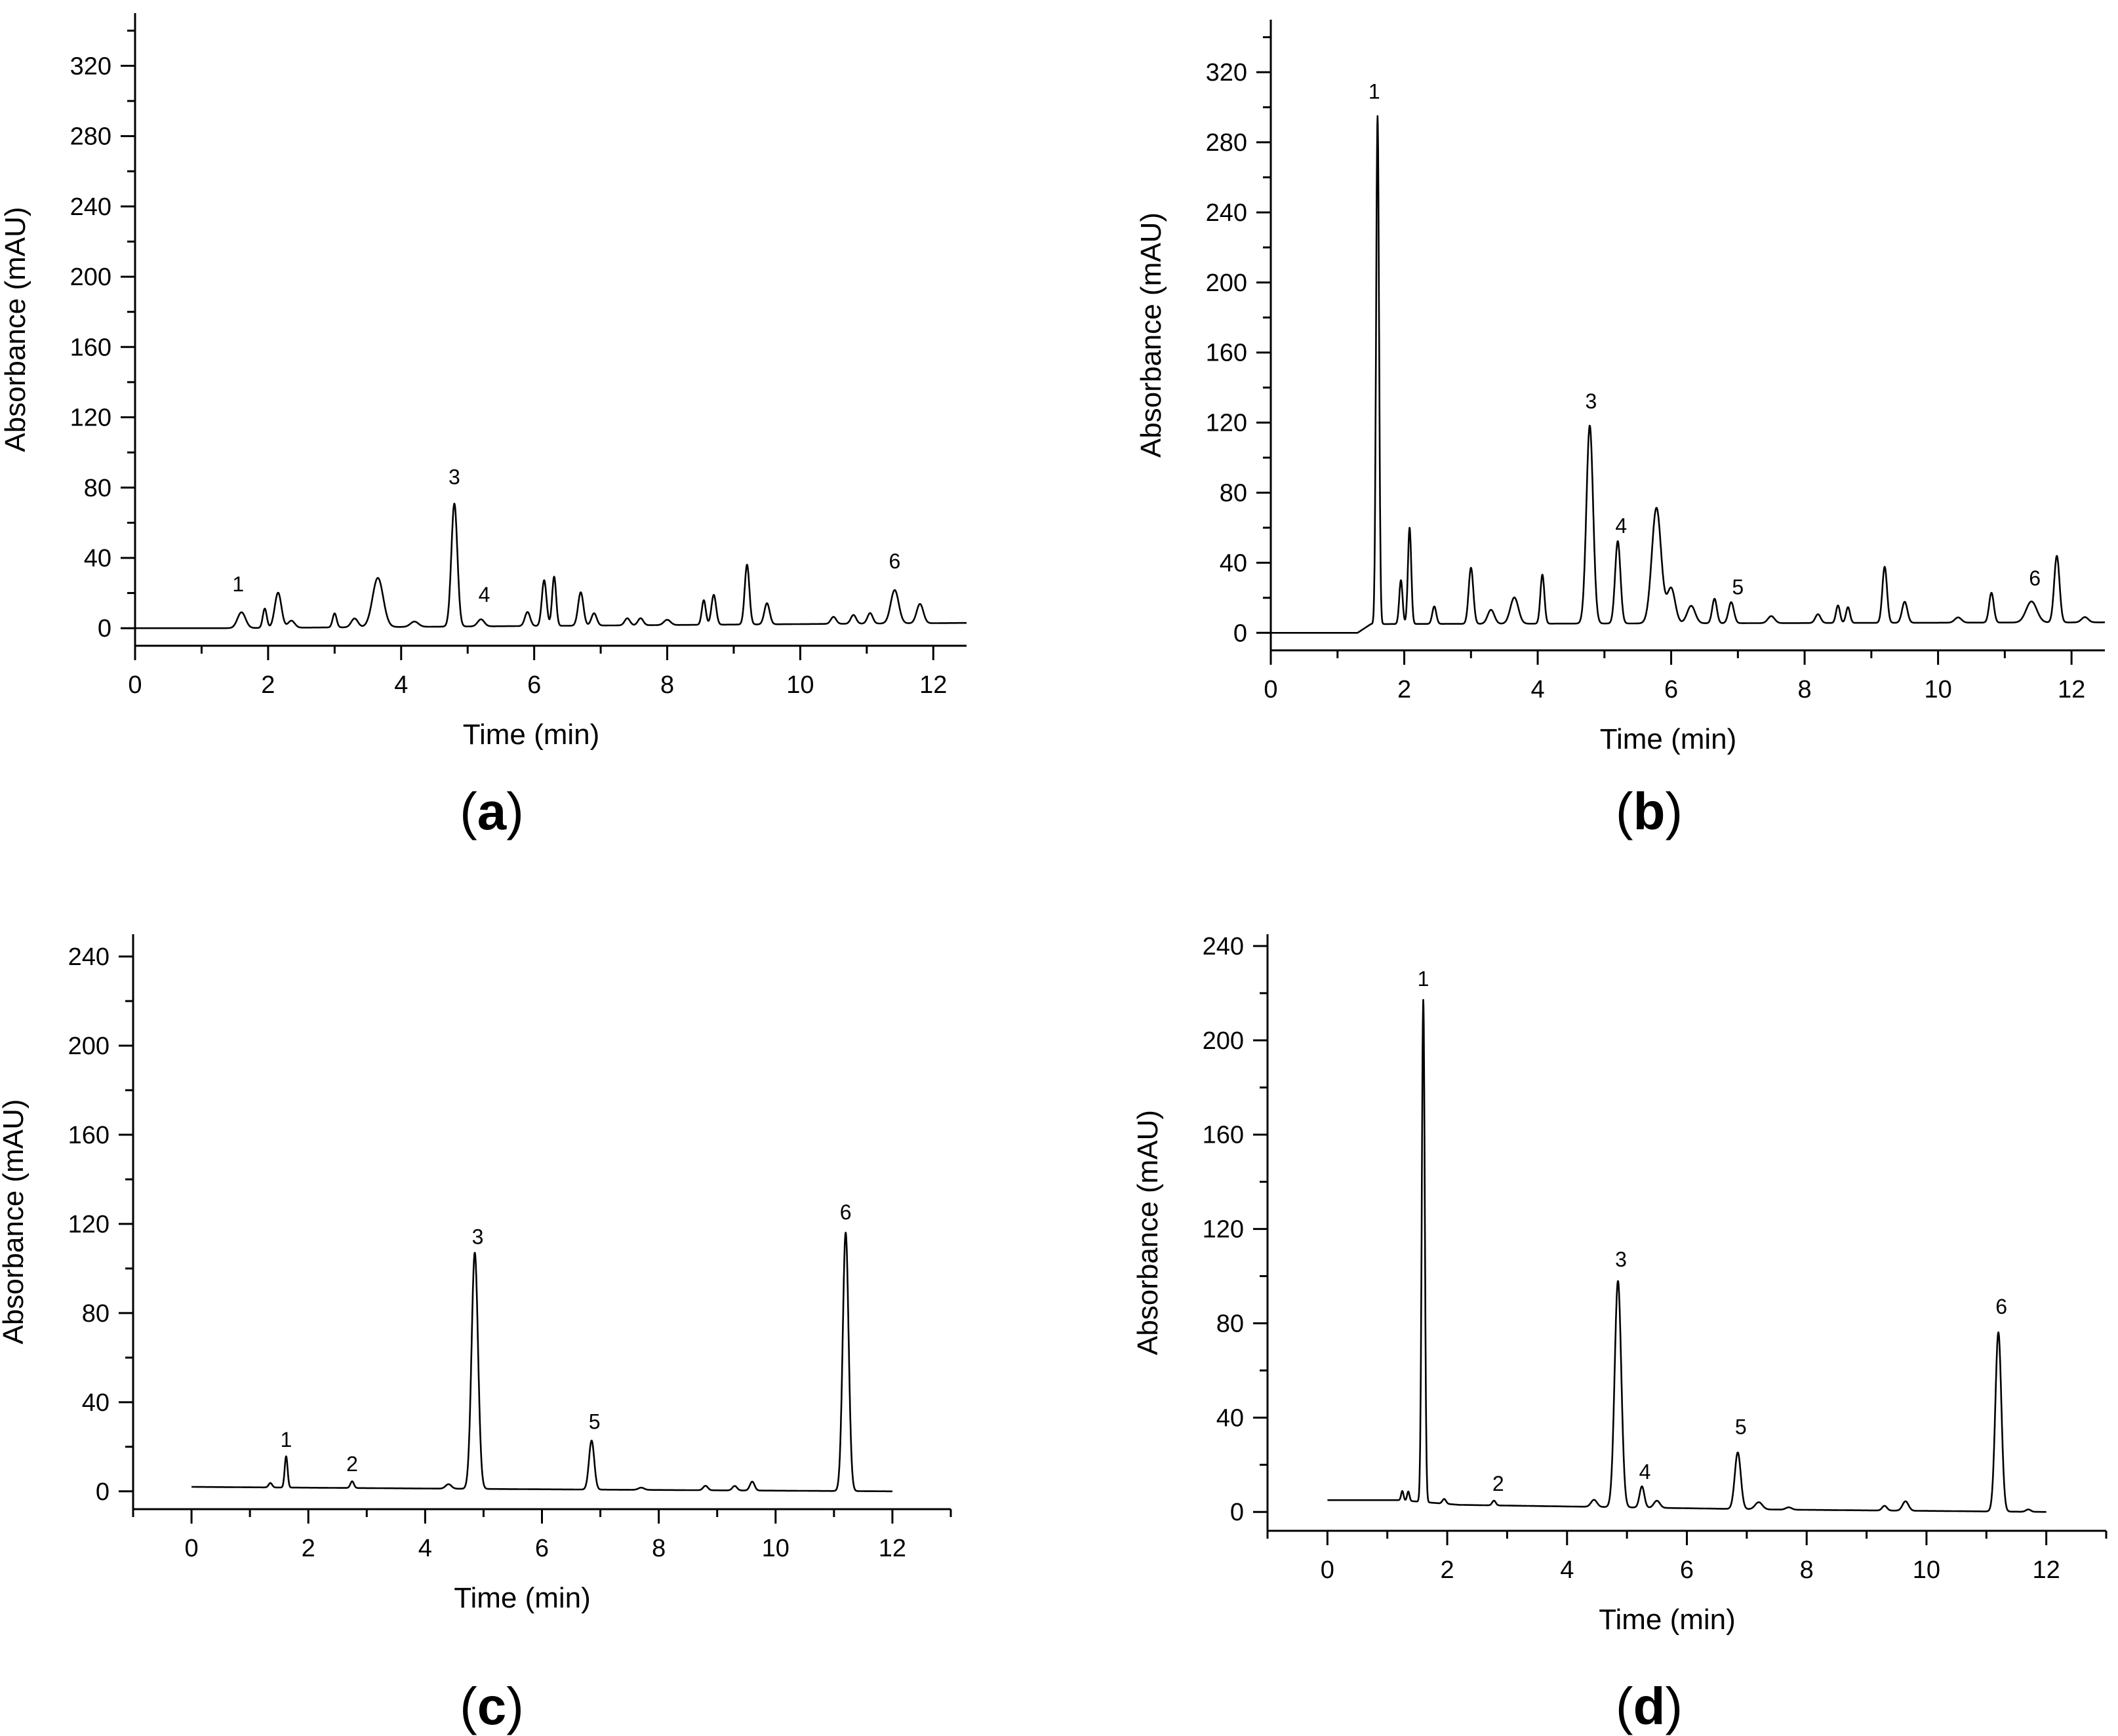 The height and width of the screenshot is (1736, 2118). I want to click on panel-label: (b), so click(1649, 811).